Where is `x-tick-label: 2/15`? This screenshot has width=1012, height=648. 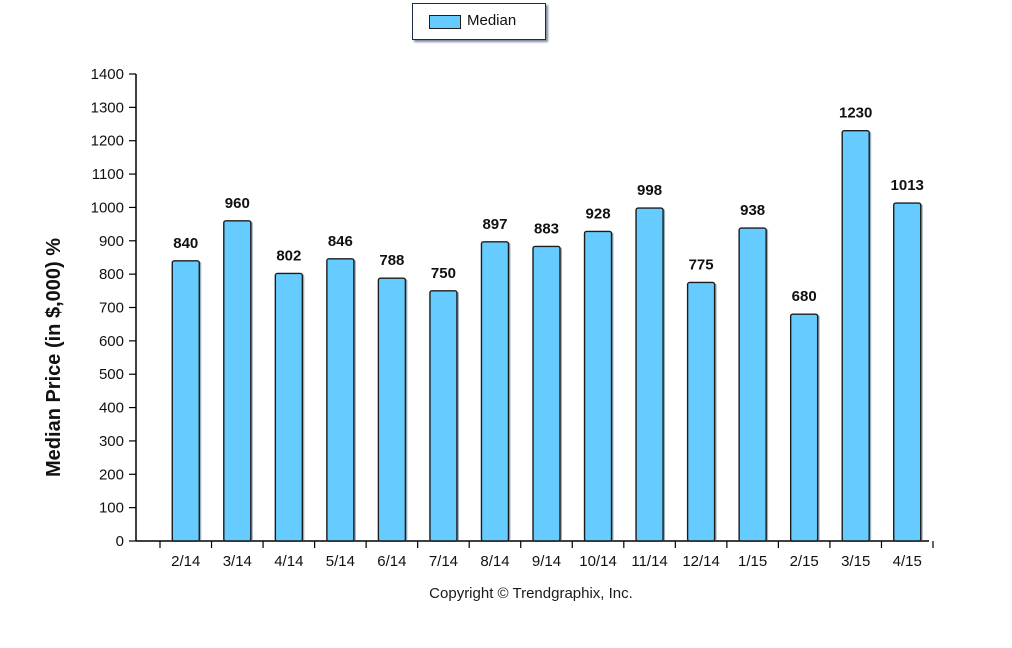 x-tick-label: 2/15 is located at coordinates (804, 561).